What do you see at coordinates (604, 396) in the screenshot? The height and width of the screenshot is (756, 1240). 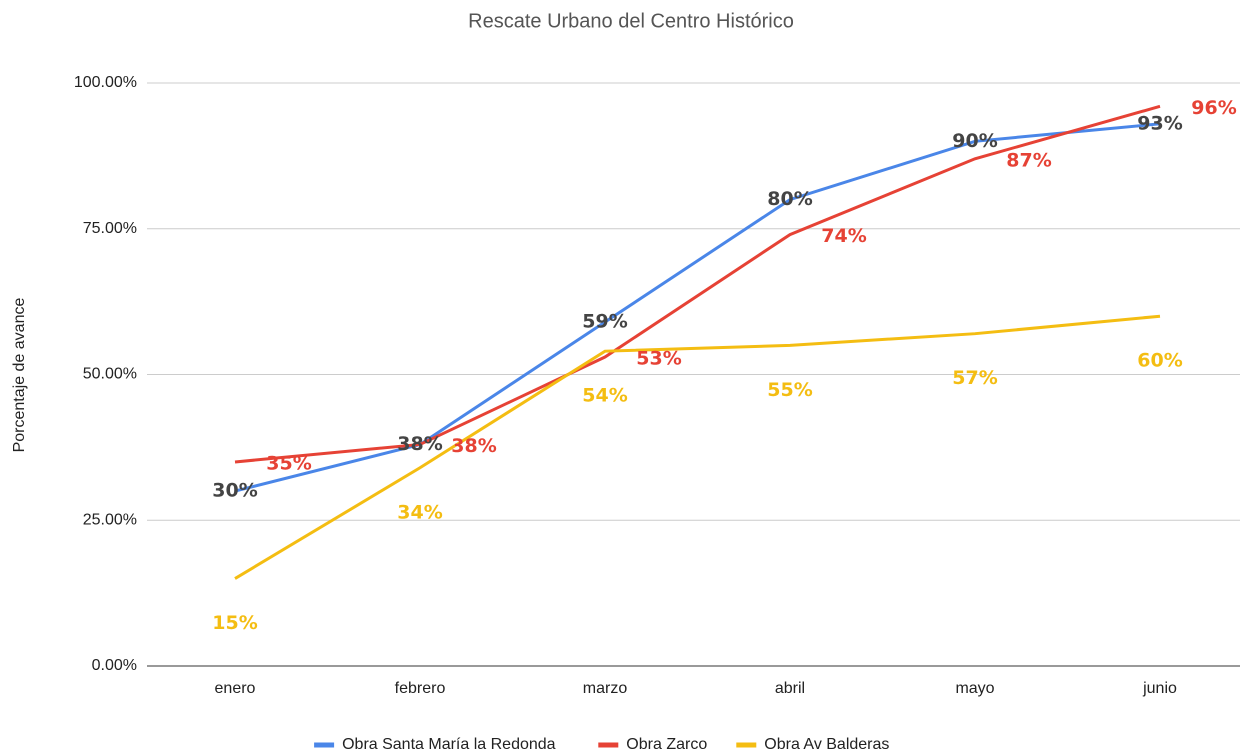 I see `data-label: 54%` at bounding box center [604, 396].